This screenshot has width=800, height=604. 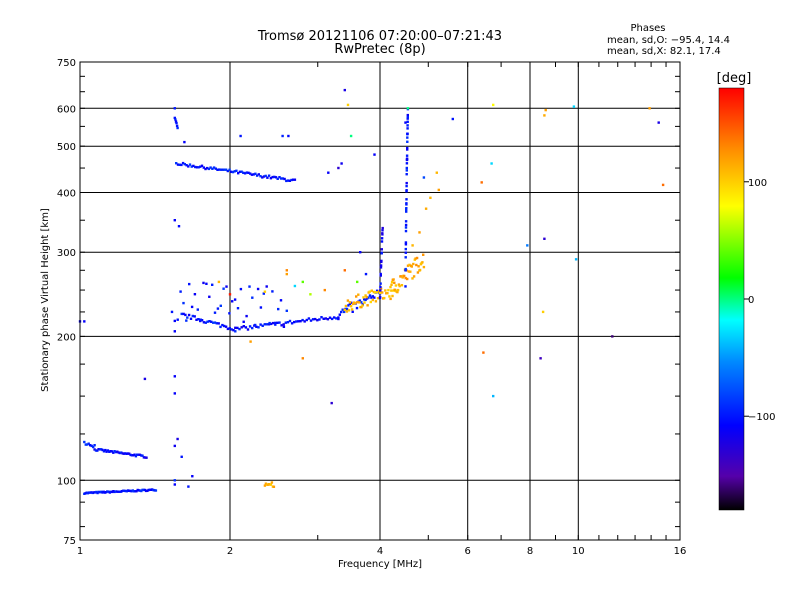 I want to click on y-tick-label: 750, so click(x=66, y=63).